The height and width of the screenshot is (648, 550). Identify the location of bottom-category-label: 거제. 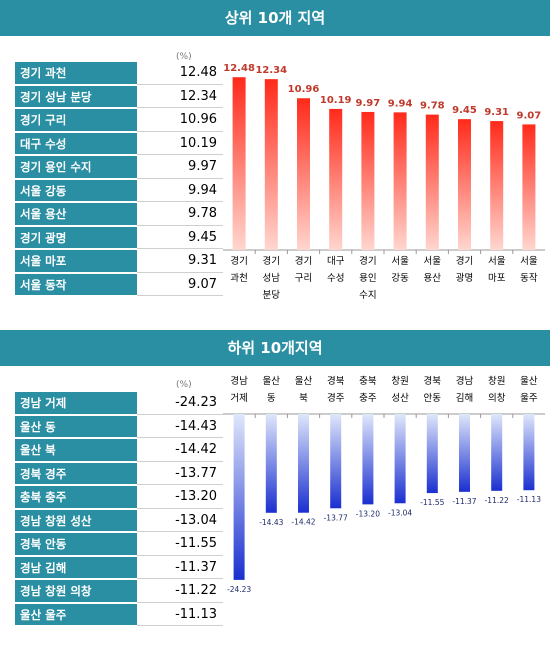
(238, 398).